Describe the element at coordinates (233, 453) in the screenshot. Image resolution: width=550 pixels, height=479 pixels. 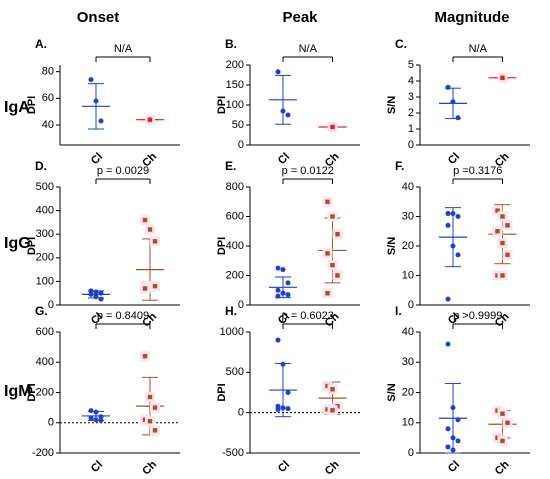
I see `y-tick-label: -500` at that location.